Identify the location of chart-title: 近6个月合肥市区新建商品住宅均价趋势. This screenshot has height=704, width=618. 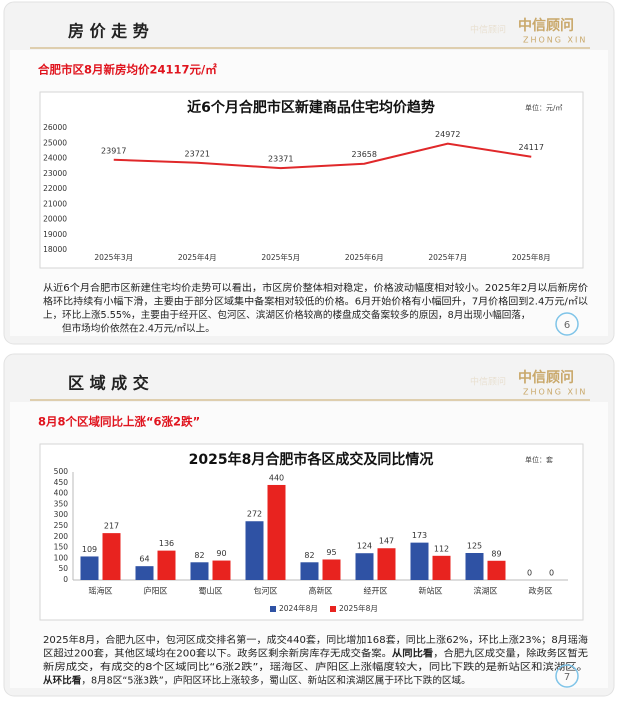
(311, 107).